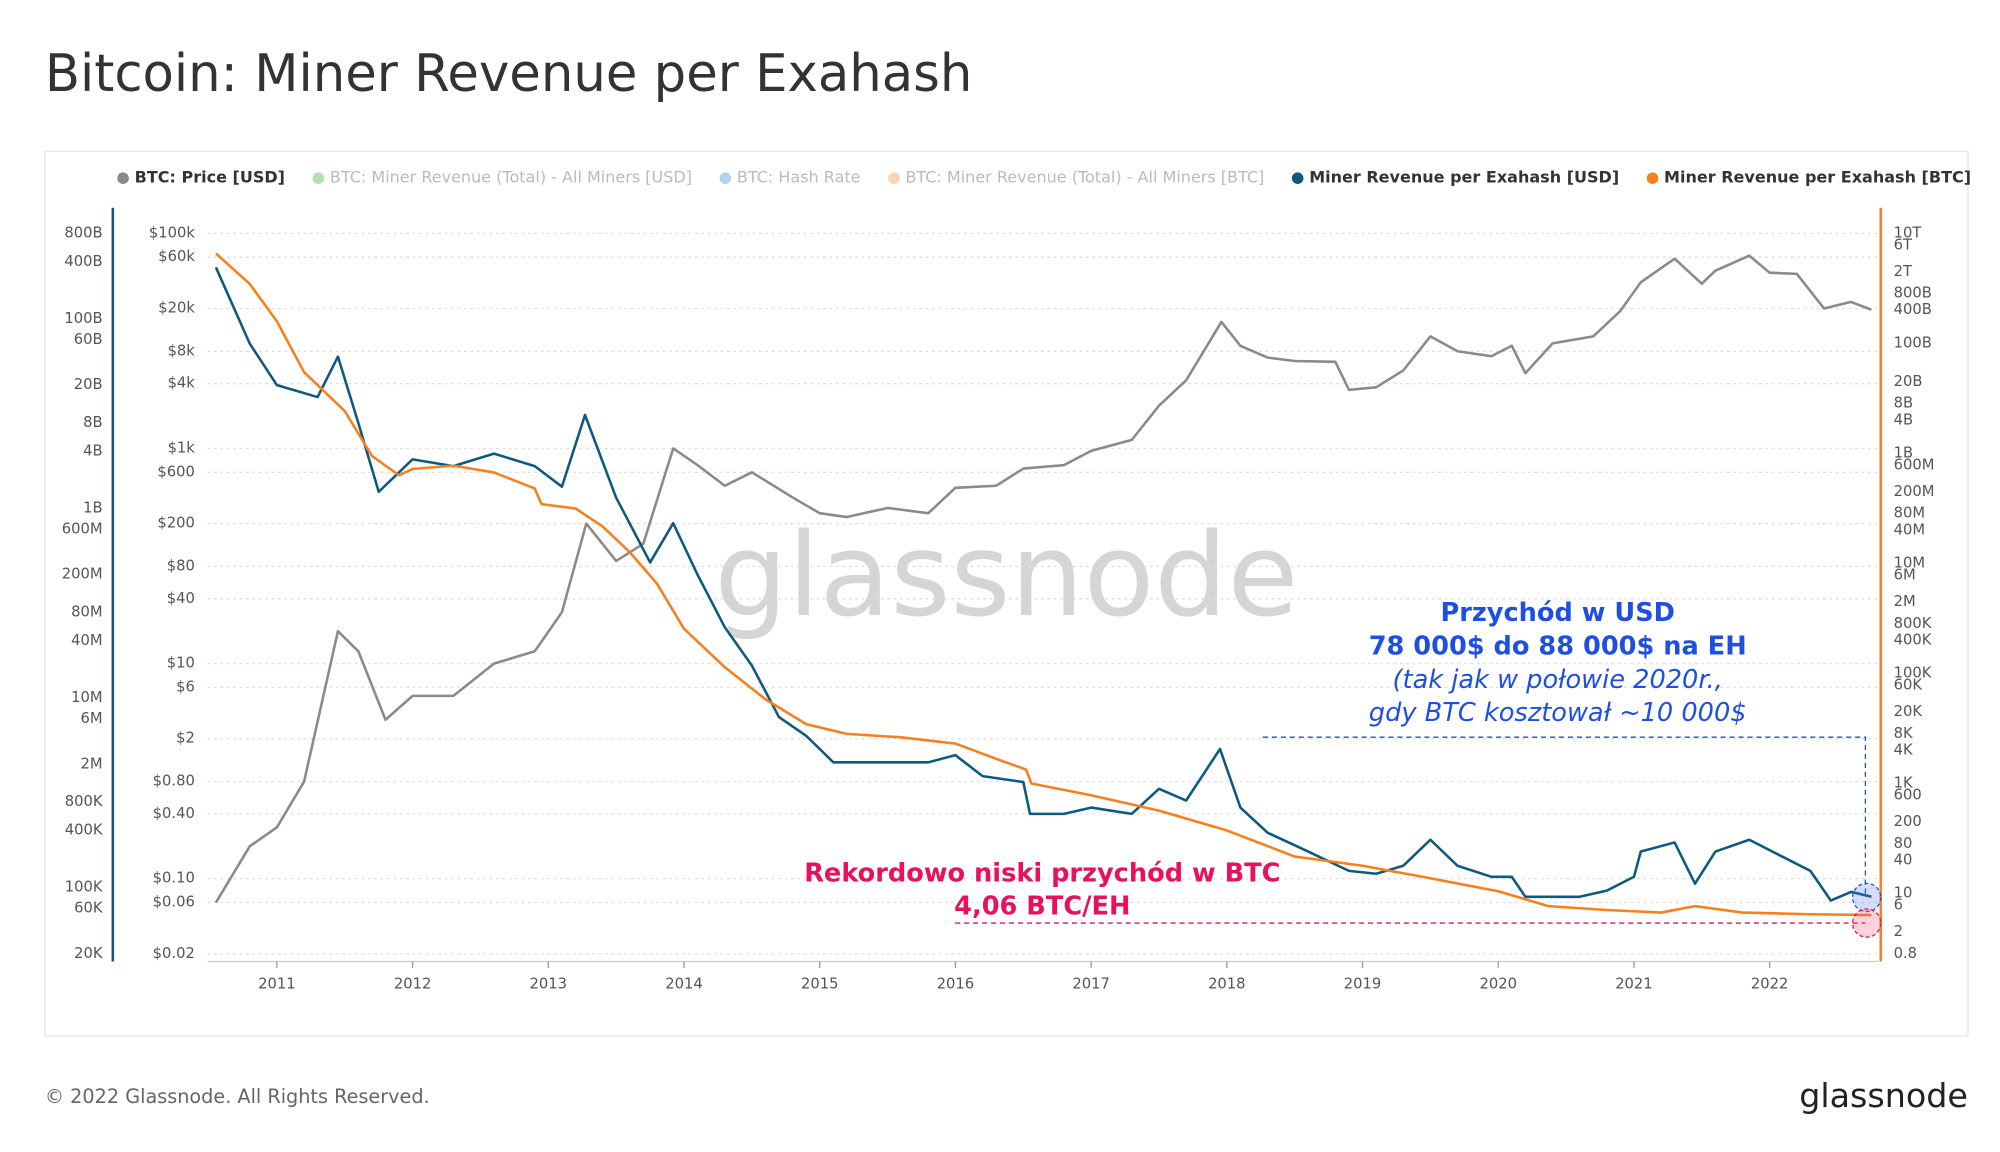 This screenshot has height=1152, width=2000. I want to click on y-tick-label: 6T, so click(1903, 245).